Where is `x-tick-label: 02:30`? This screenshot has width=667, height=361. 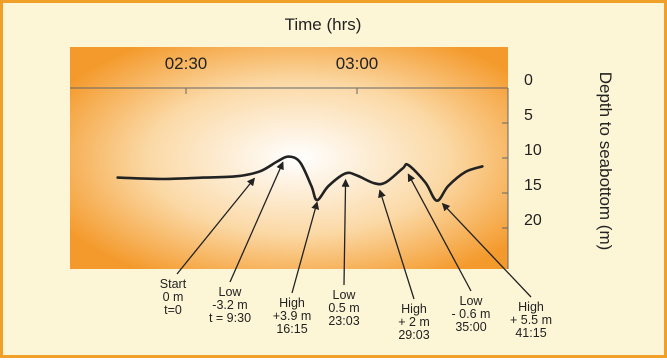 x-tick-label: 02:30 is located at coordinates (186, 63).